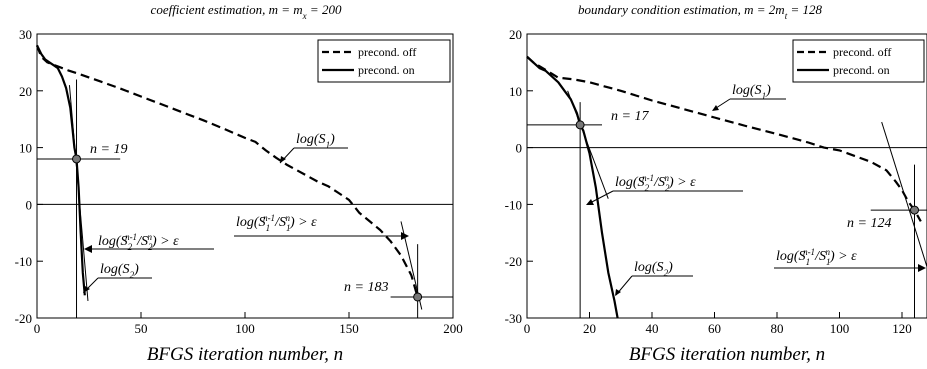 The image size is (927, 369). I want to click on right-x-tick-label: 60, so click(714, 328).